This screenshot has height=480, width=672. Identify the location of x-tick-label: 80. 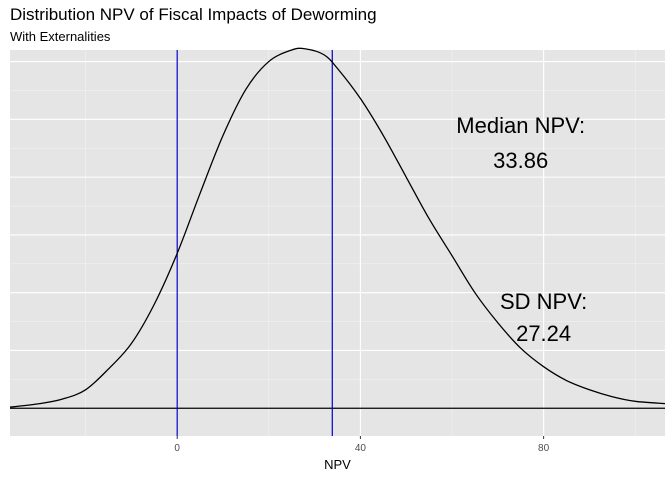
(544, 448).